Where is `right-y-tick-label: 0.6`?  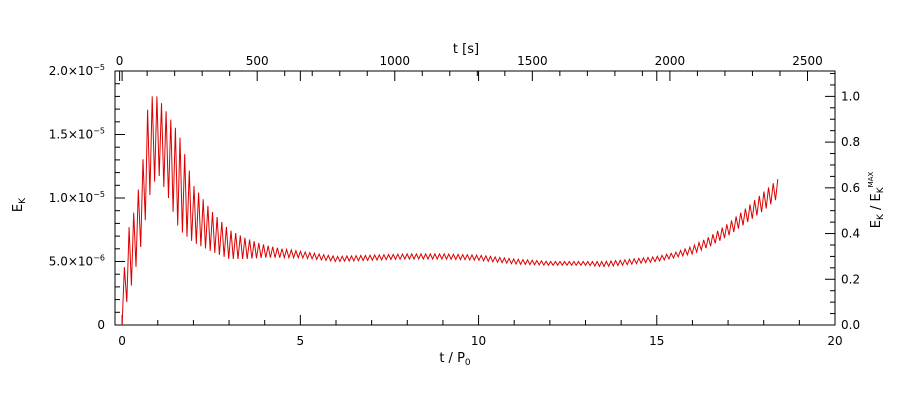 right-y-tick-label: 0.6 is located at coordinates (850, 188).